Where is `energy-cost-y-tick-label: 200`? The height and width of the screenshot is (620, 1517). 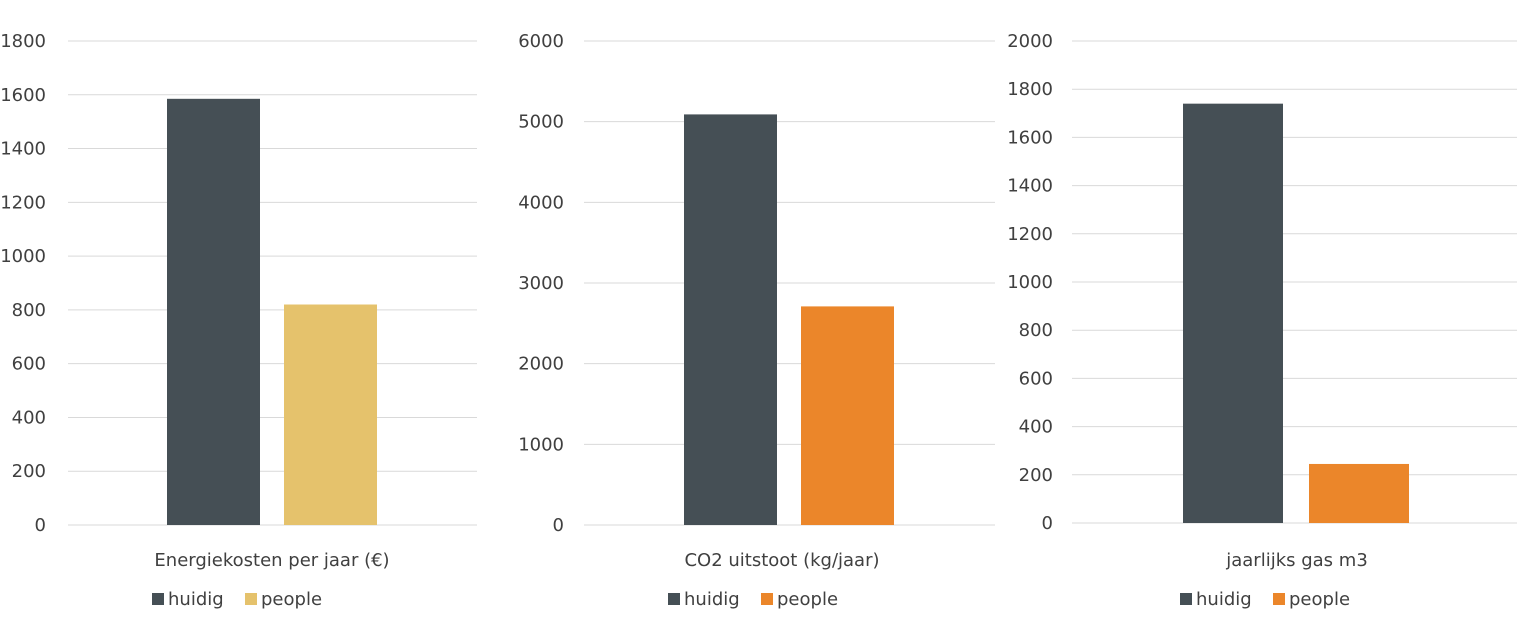
energy-cost-y-tick-label: 200 is located at coordinates (29, 471).